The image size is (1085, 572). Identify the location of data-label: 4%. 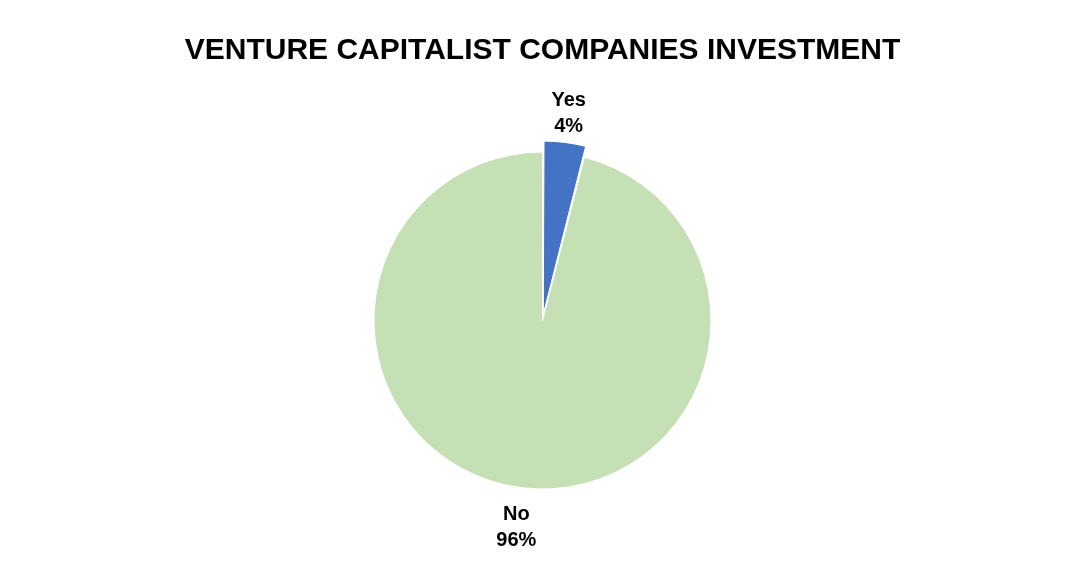
(569, 125).